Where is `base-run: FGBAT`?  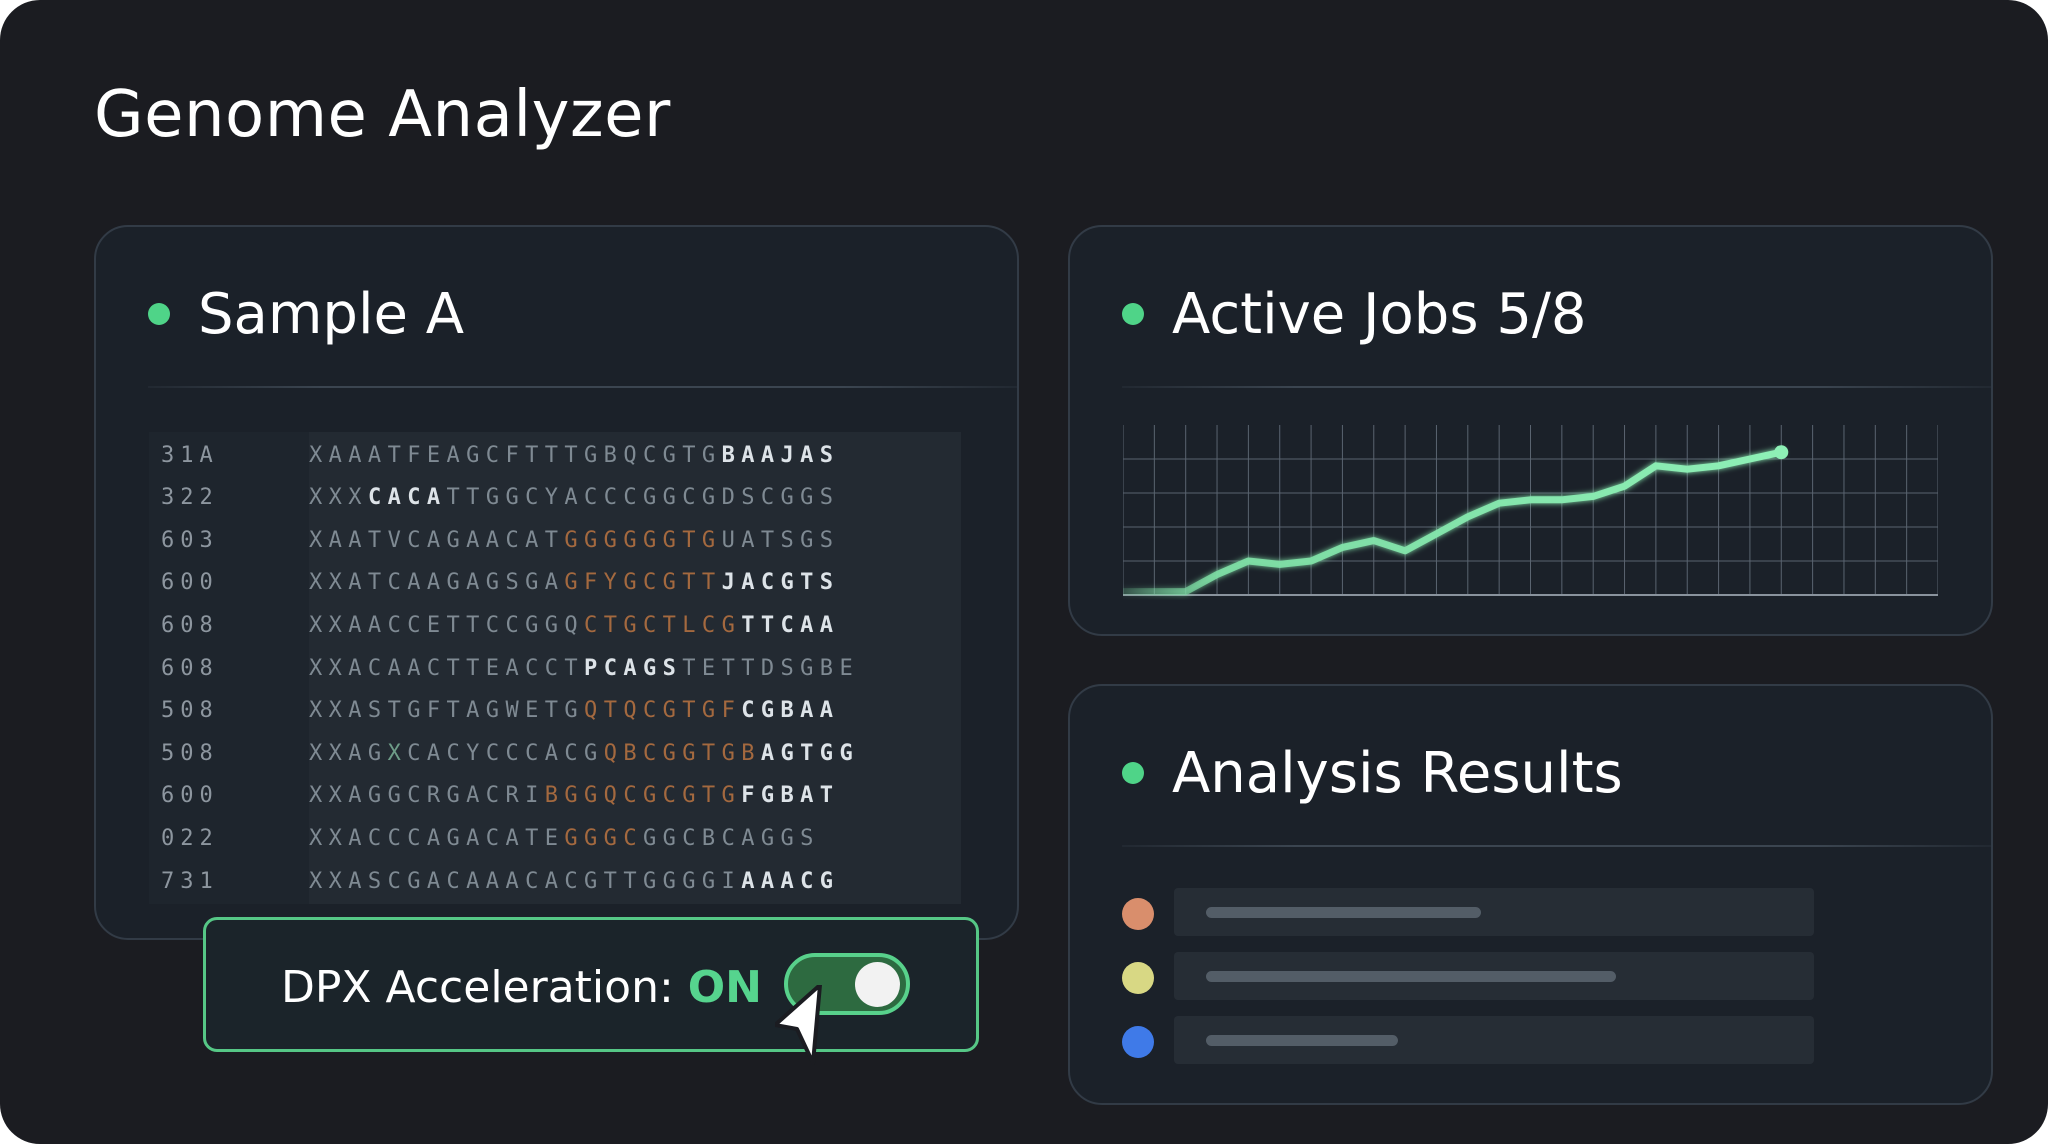
base-run: FGBAT is located at coordinates (790, 796).